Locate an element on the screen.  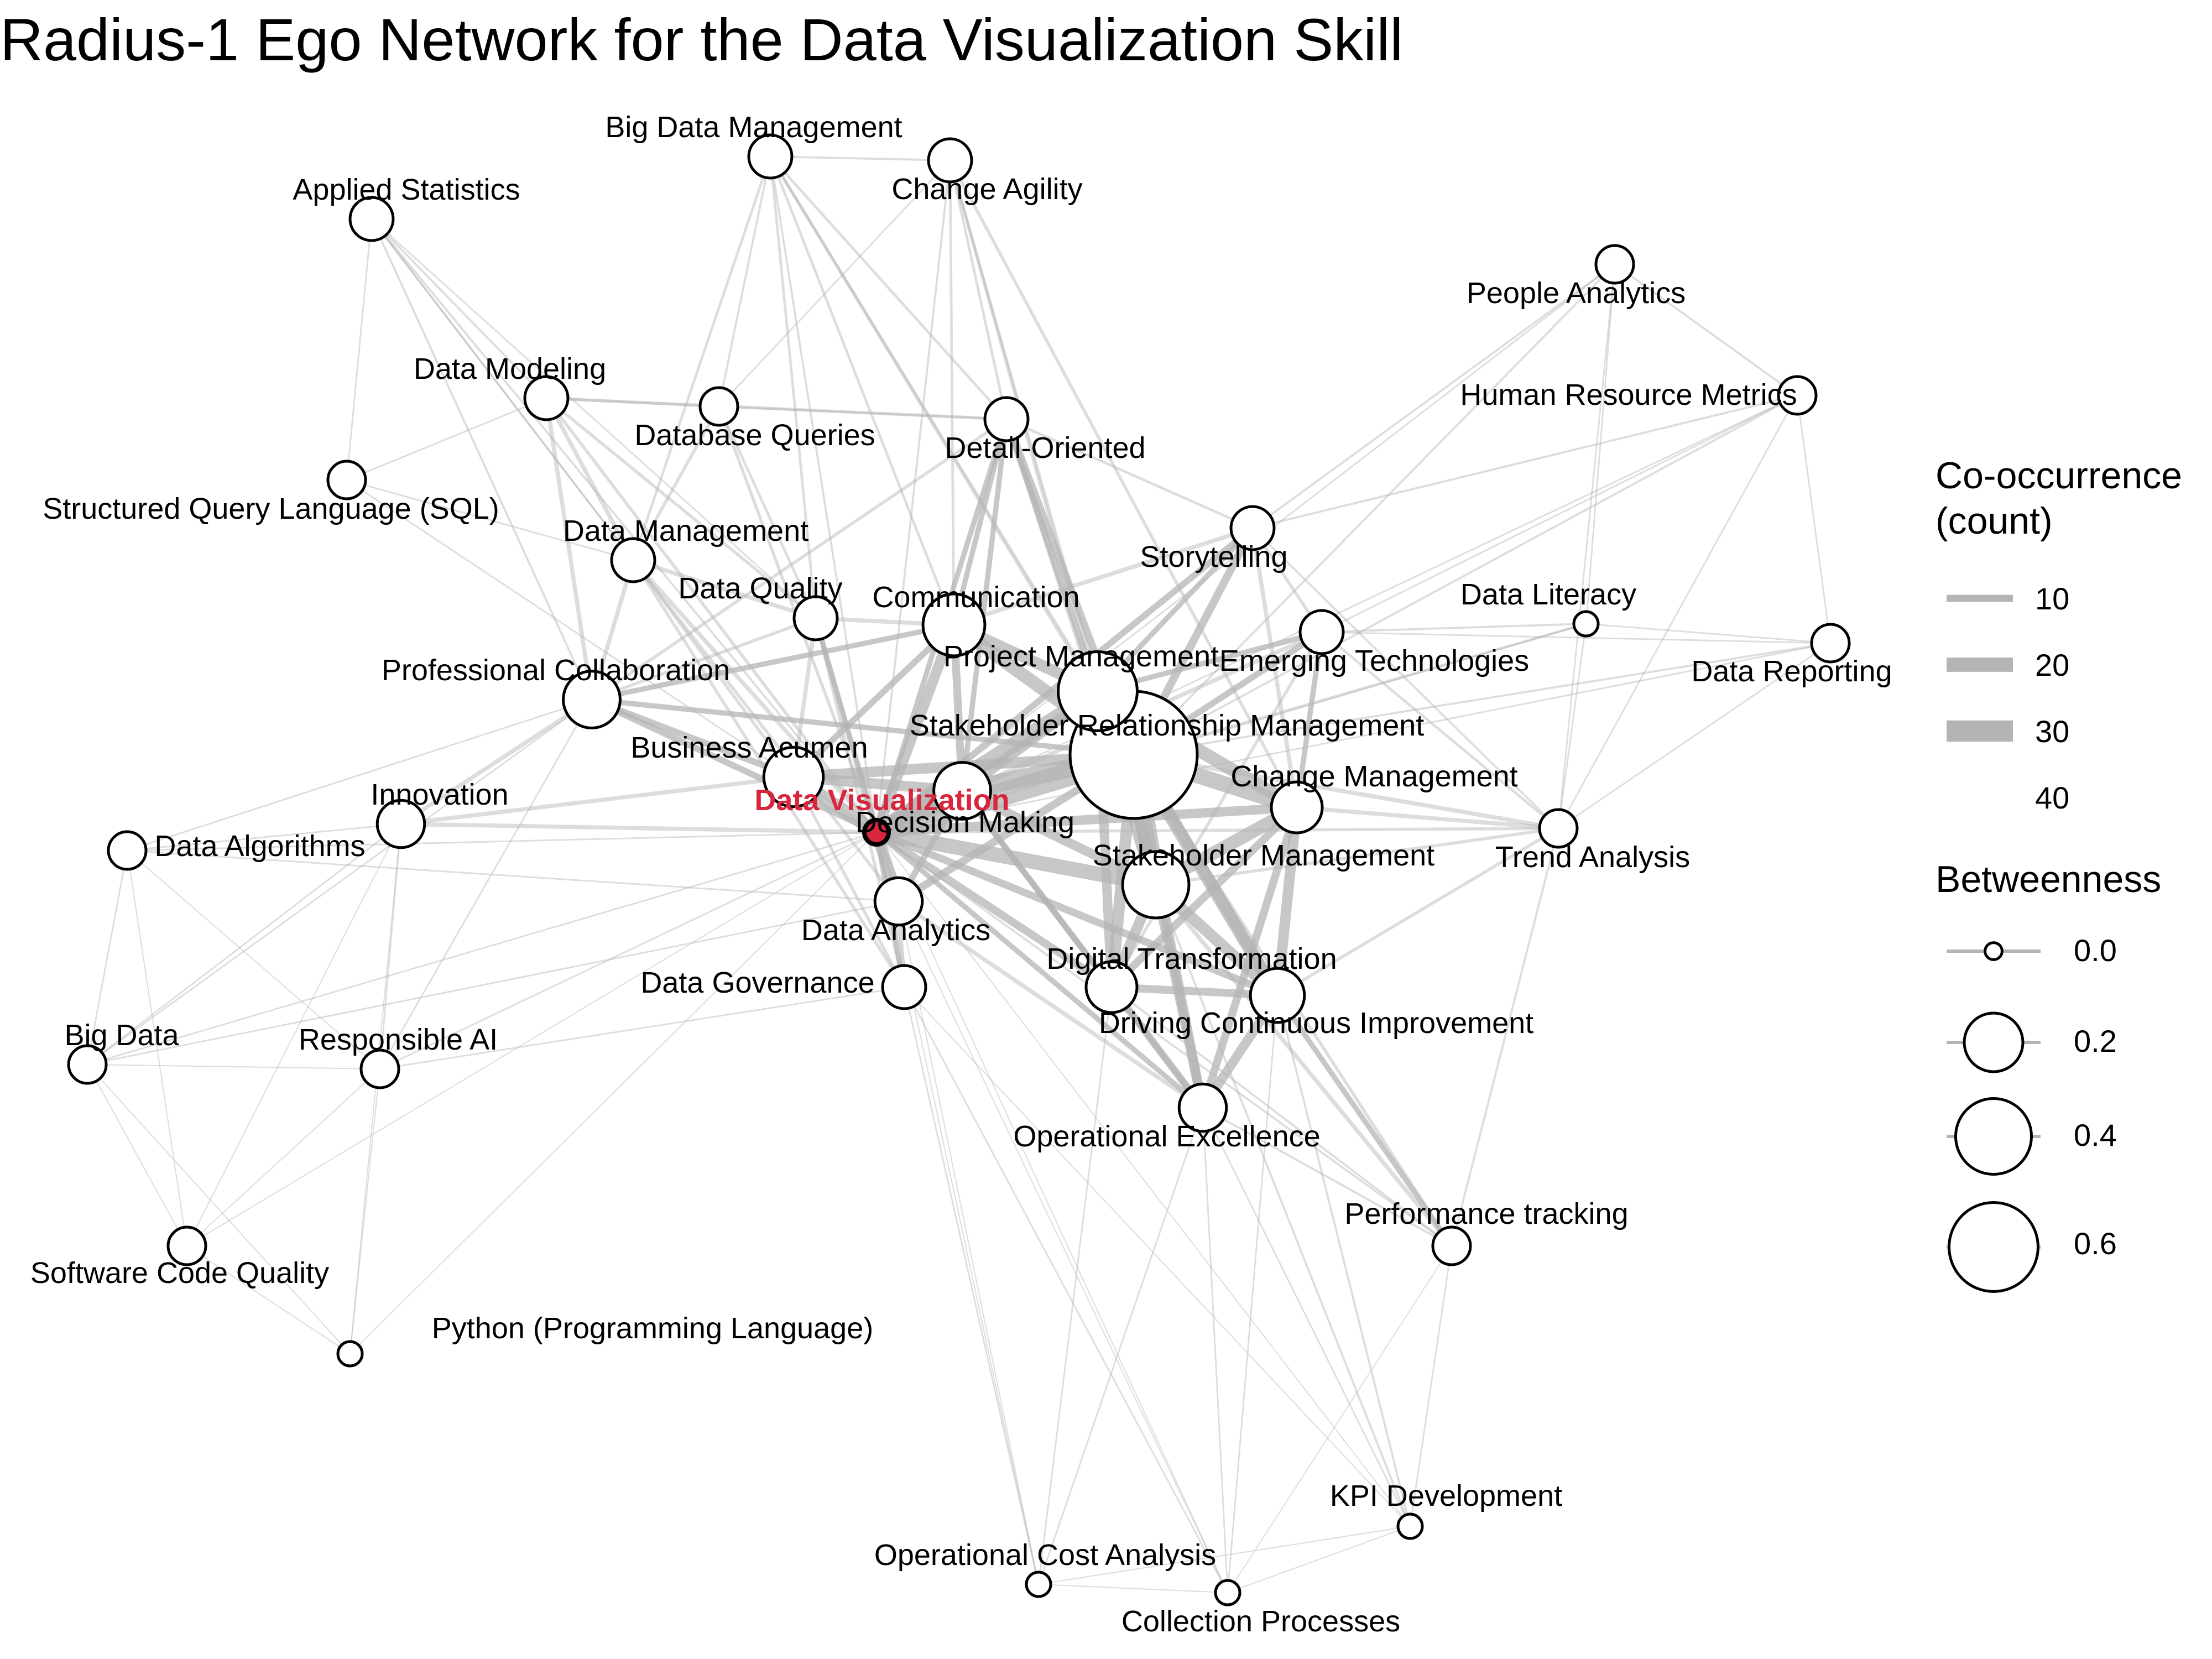
node-cp is located at coordinates (1228, 1593).